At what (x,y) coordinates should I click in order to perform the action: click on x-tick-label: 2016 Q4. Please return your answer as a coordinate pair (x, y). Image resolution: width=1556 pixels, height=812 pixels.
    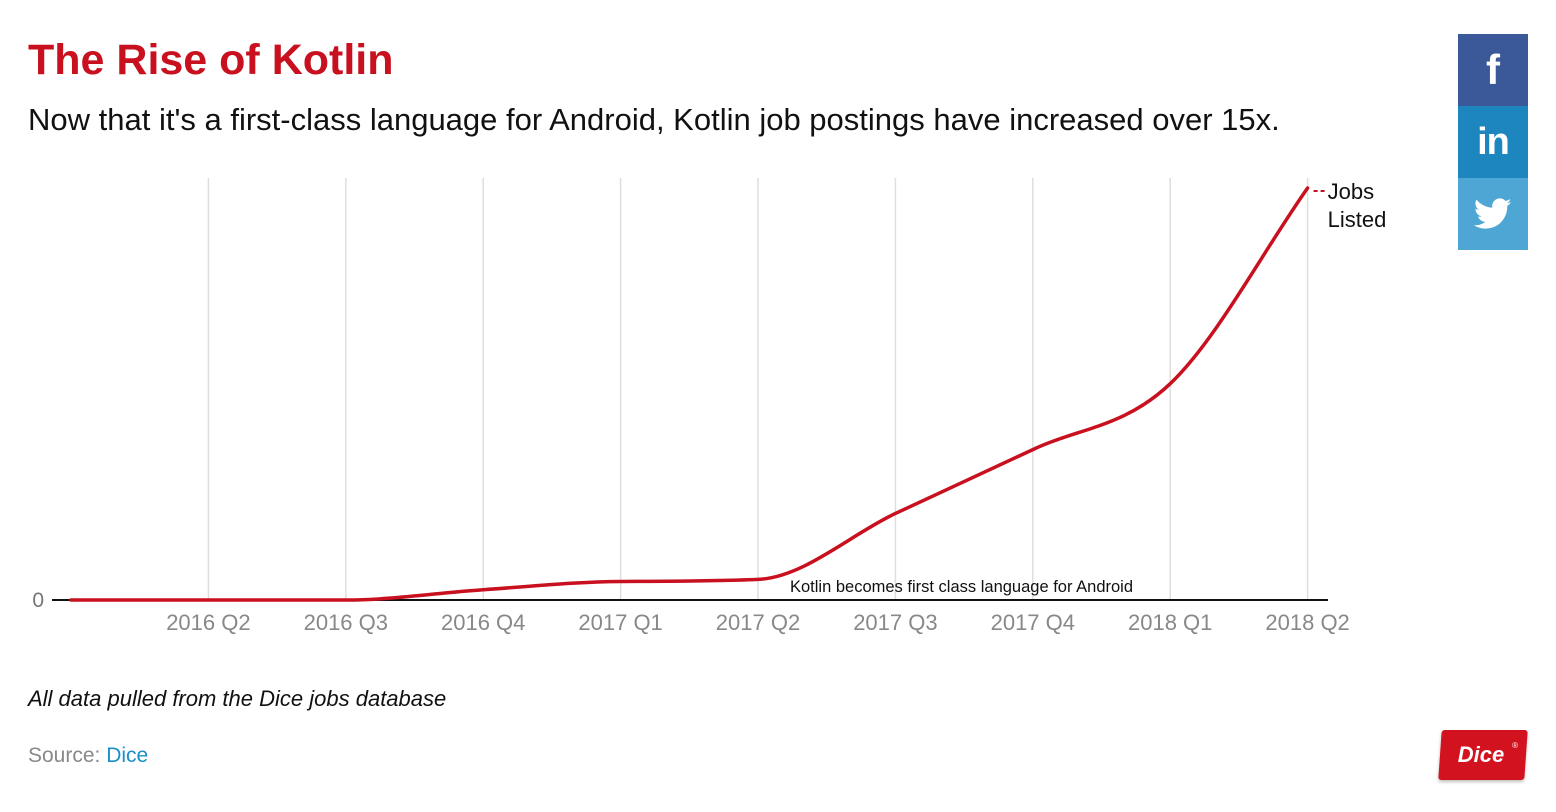
    Looking at the image, I should click on (483, 622).